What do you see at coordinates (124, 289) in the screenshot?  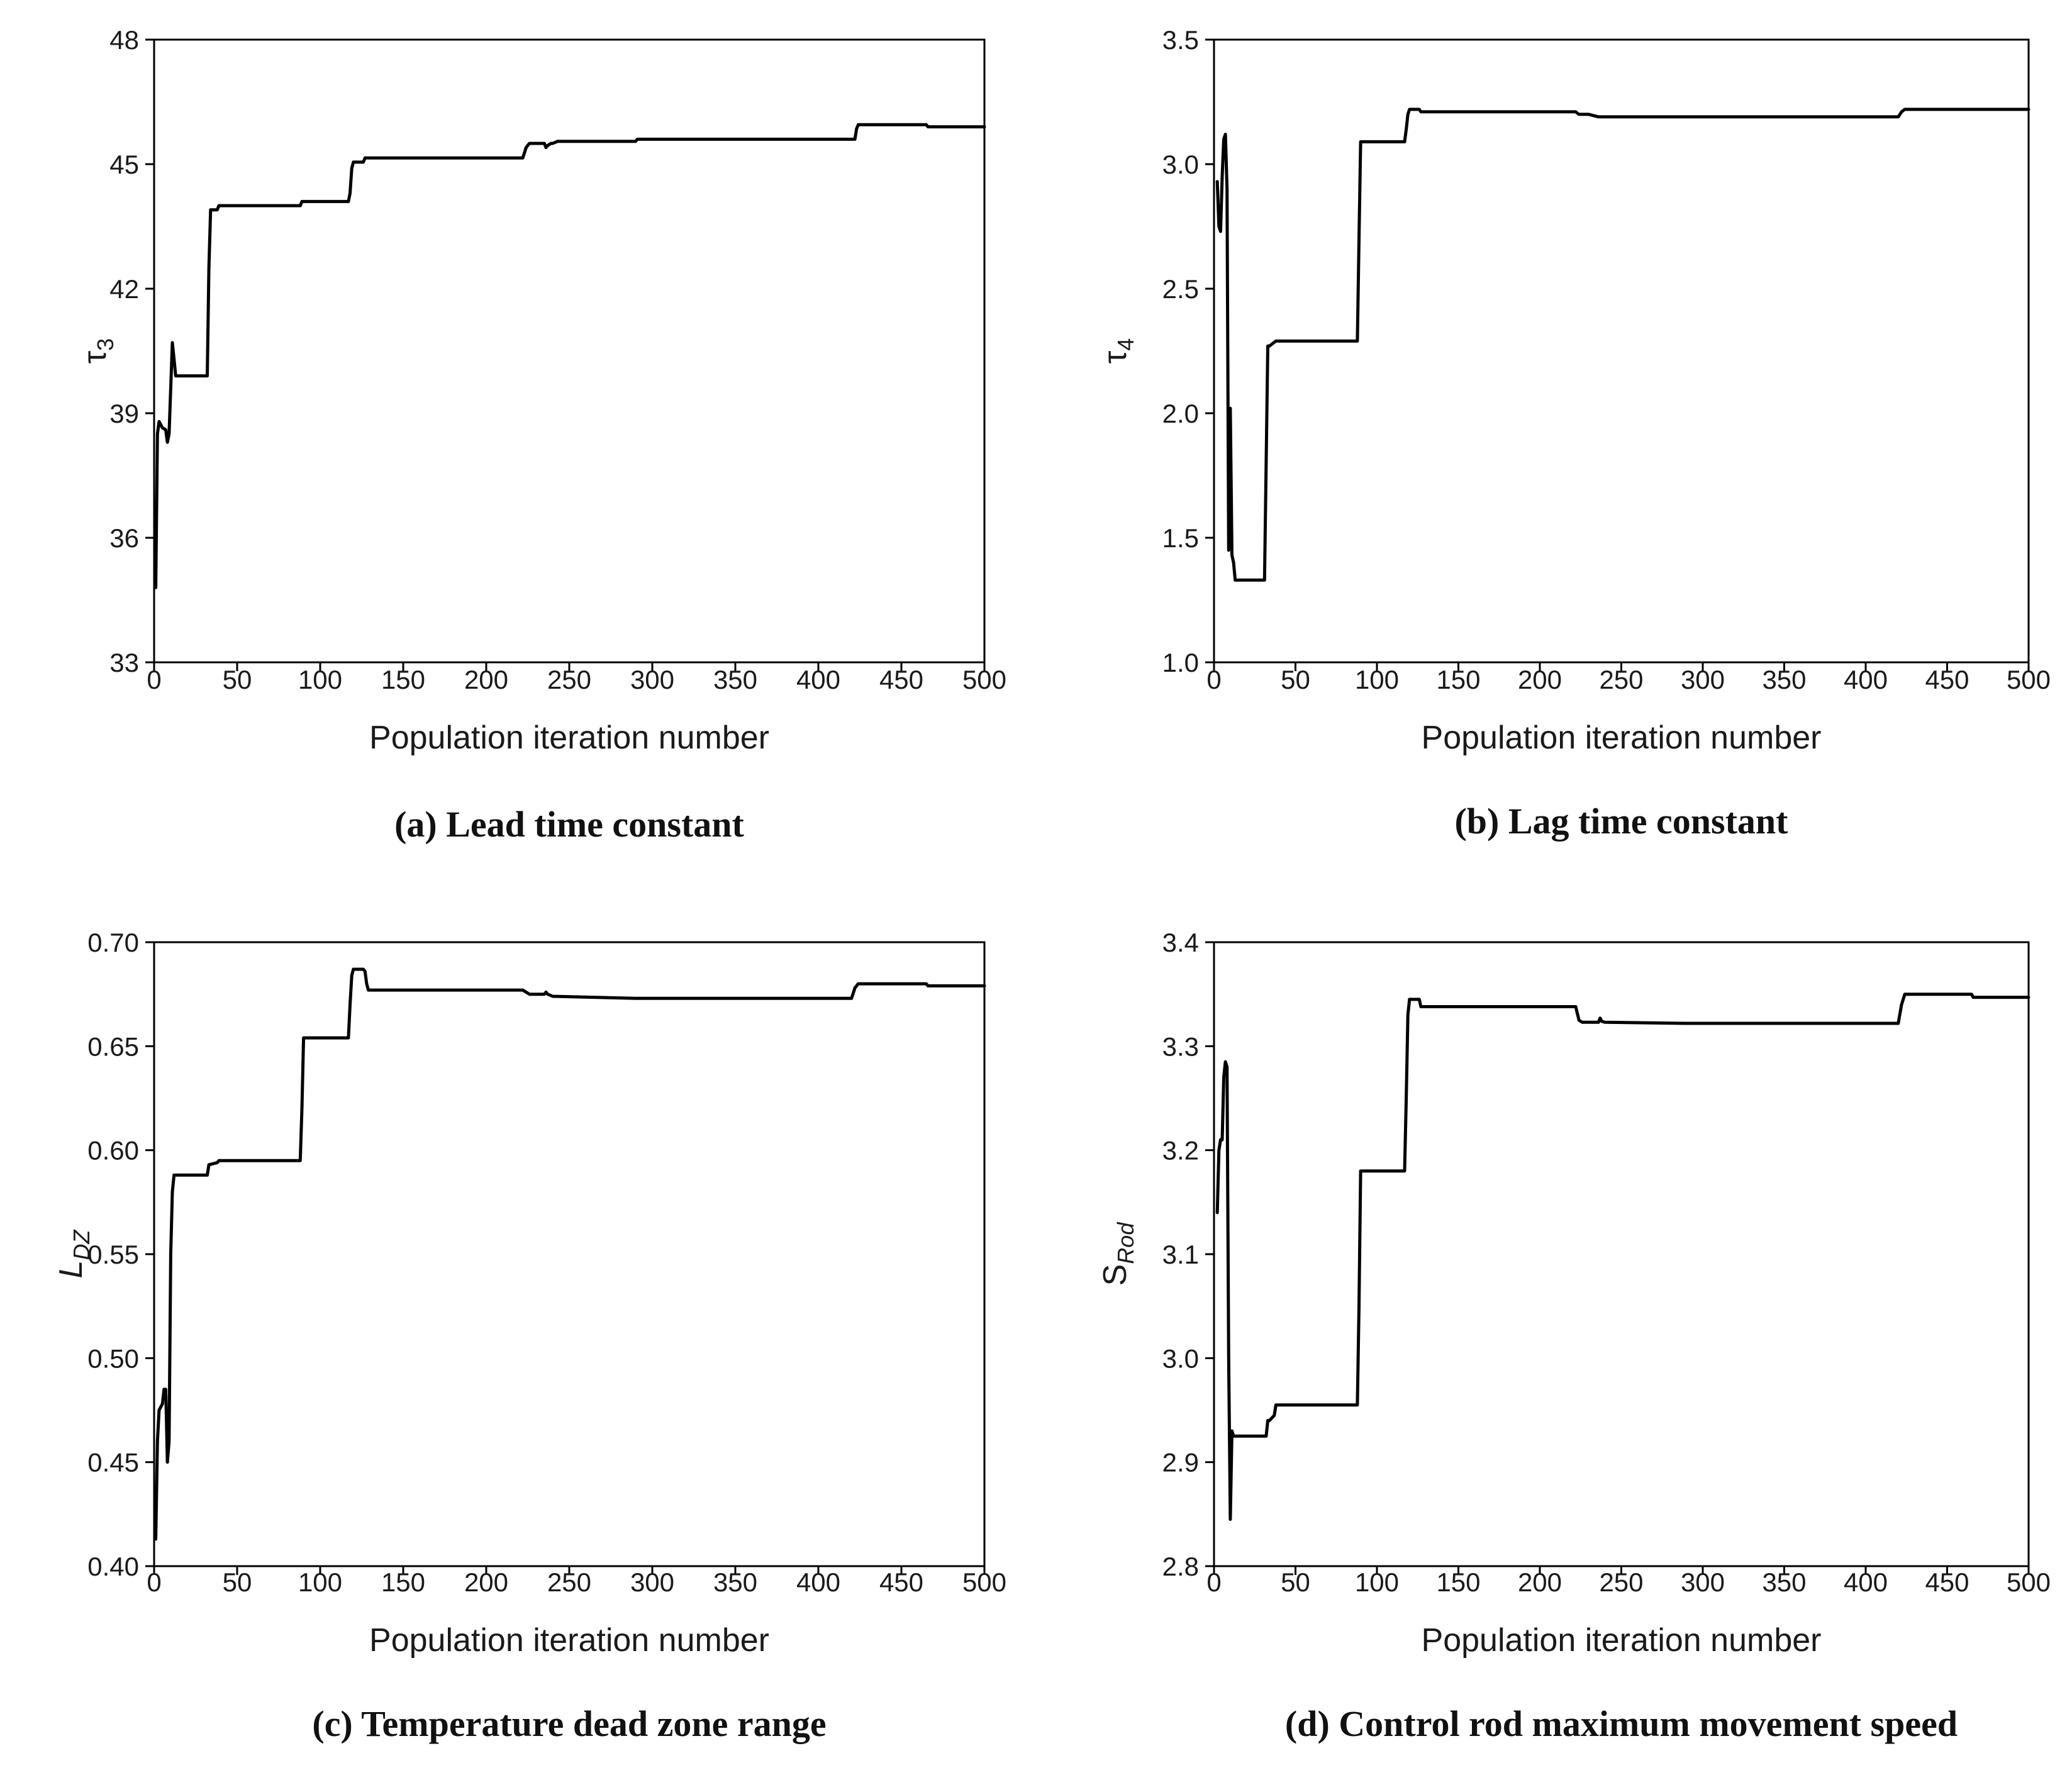 I see `y-tick-label: 42` at bounding box center [124, 289].